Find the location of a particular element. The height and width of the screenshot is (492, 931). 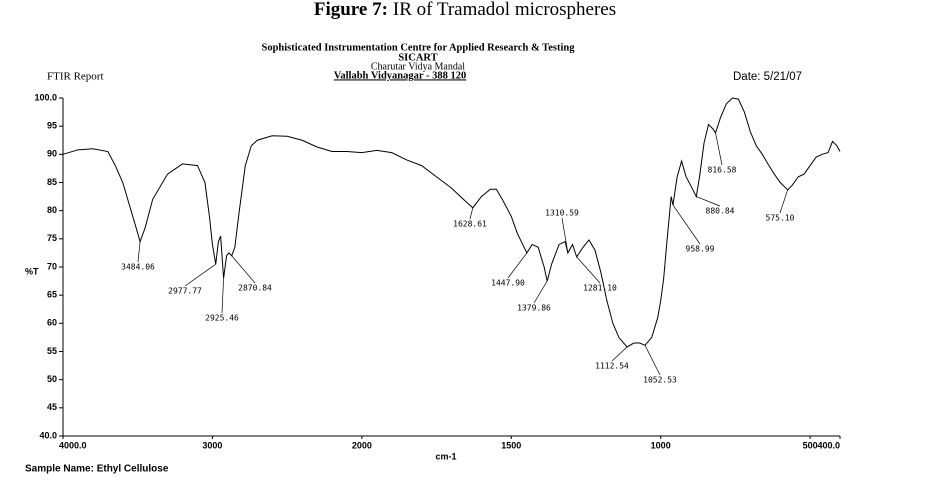

annotation-label: 816.58 is located at coordinates (722, 170).